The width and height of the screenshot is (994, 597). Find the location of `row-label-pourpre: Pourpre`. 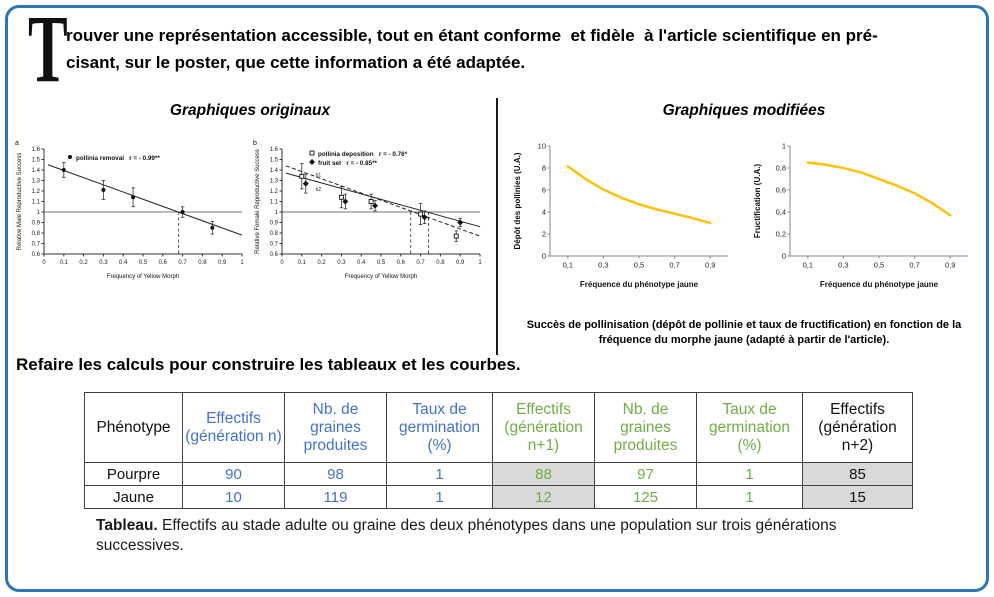

row-label-pourpre: Pourpre is located at coordinates (133, 474).